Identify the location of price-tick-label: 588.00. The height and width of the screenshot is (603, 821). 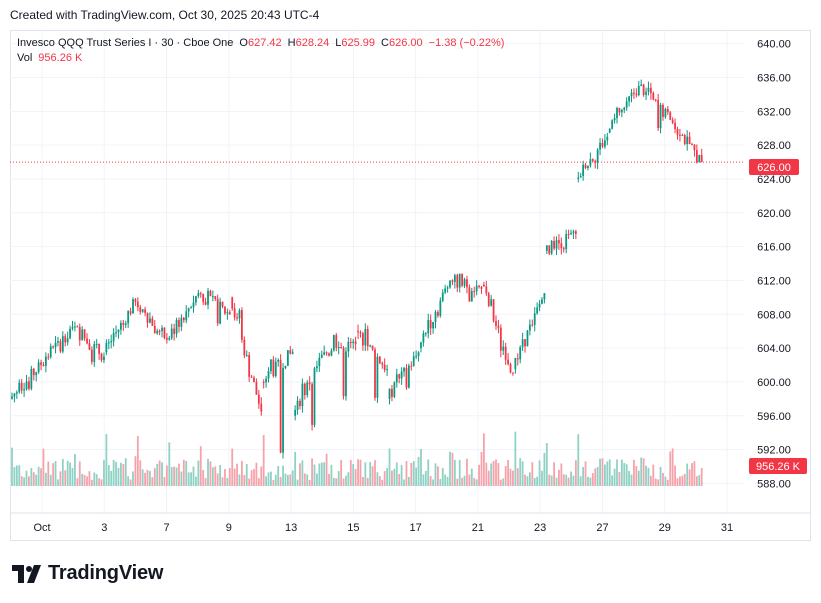
(774, 484).